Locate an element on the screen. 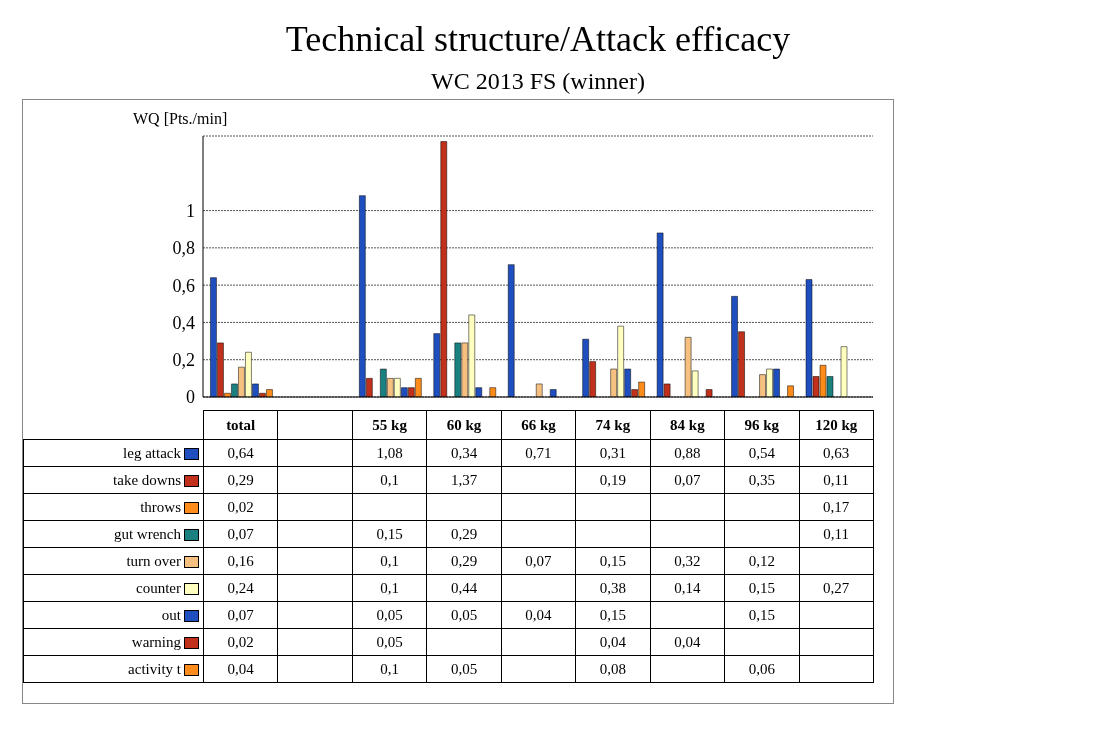 This screenshot has height=749, width=1095. legend-label: turn over is located at coordinates (113, 561).